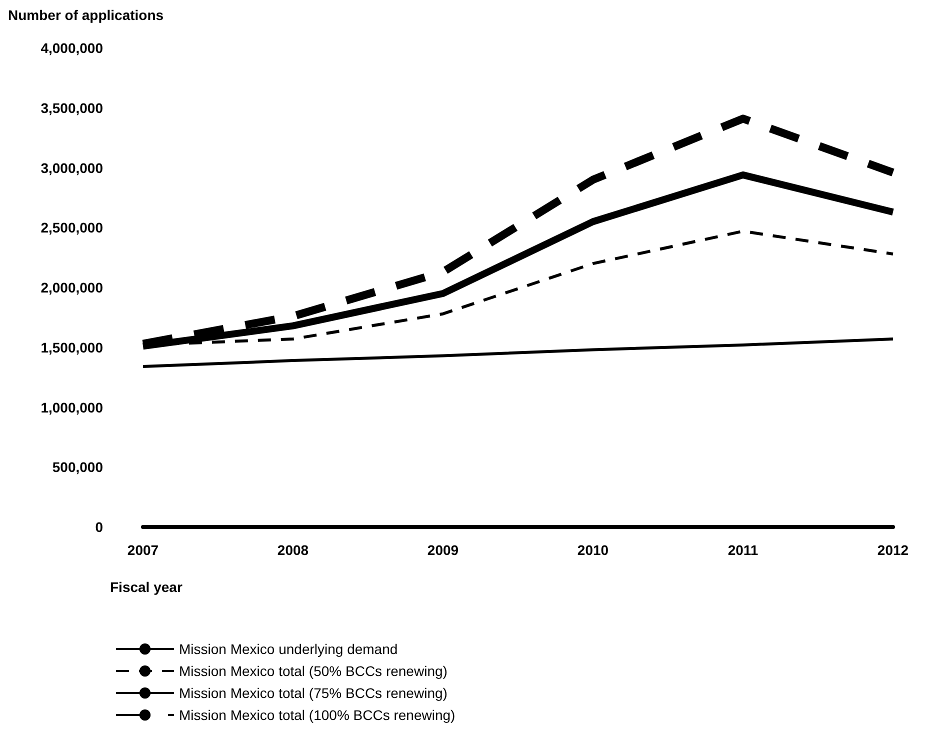 This screenshot has height=735, width=951. What do you see at coordinates (86, 15) in the screenshot?
I see `y-axis-title: Number of applications` at bounding box center [86, 15].